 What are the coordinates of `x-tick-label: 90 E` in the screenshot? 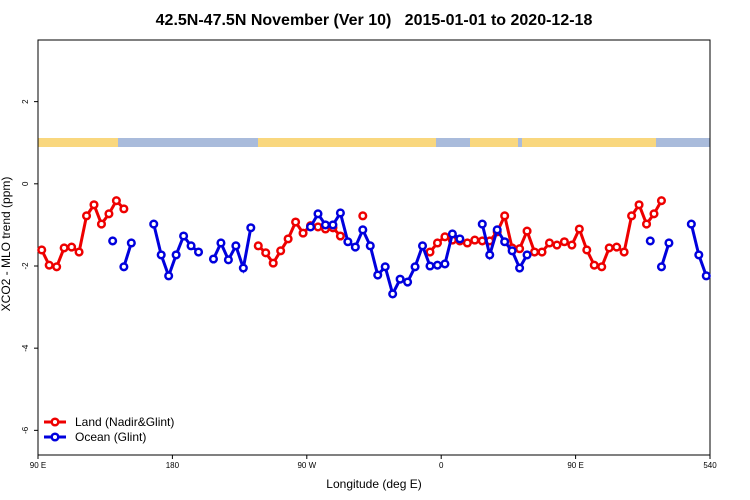 It's located at (575, 465).